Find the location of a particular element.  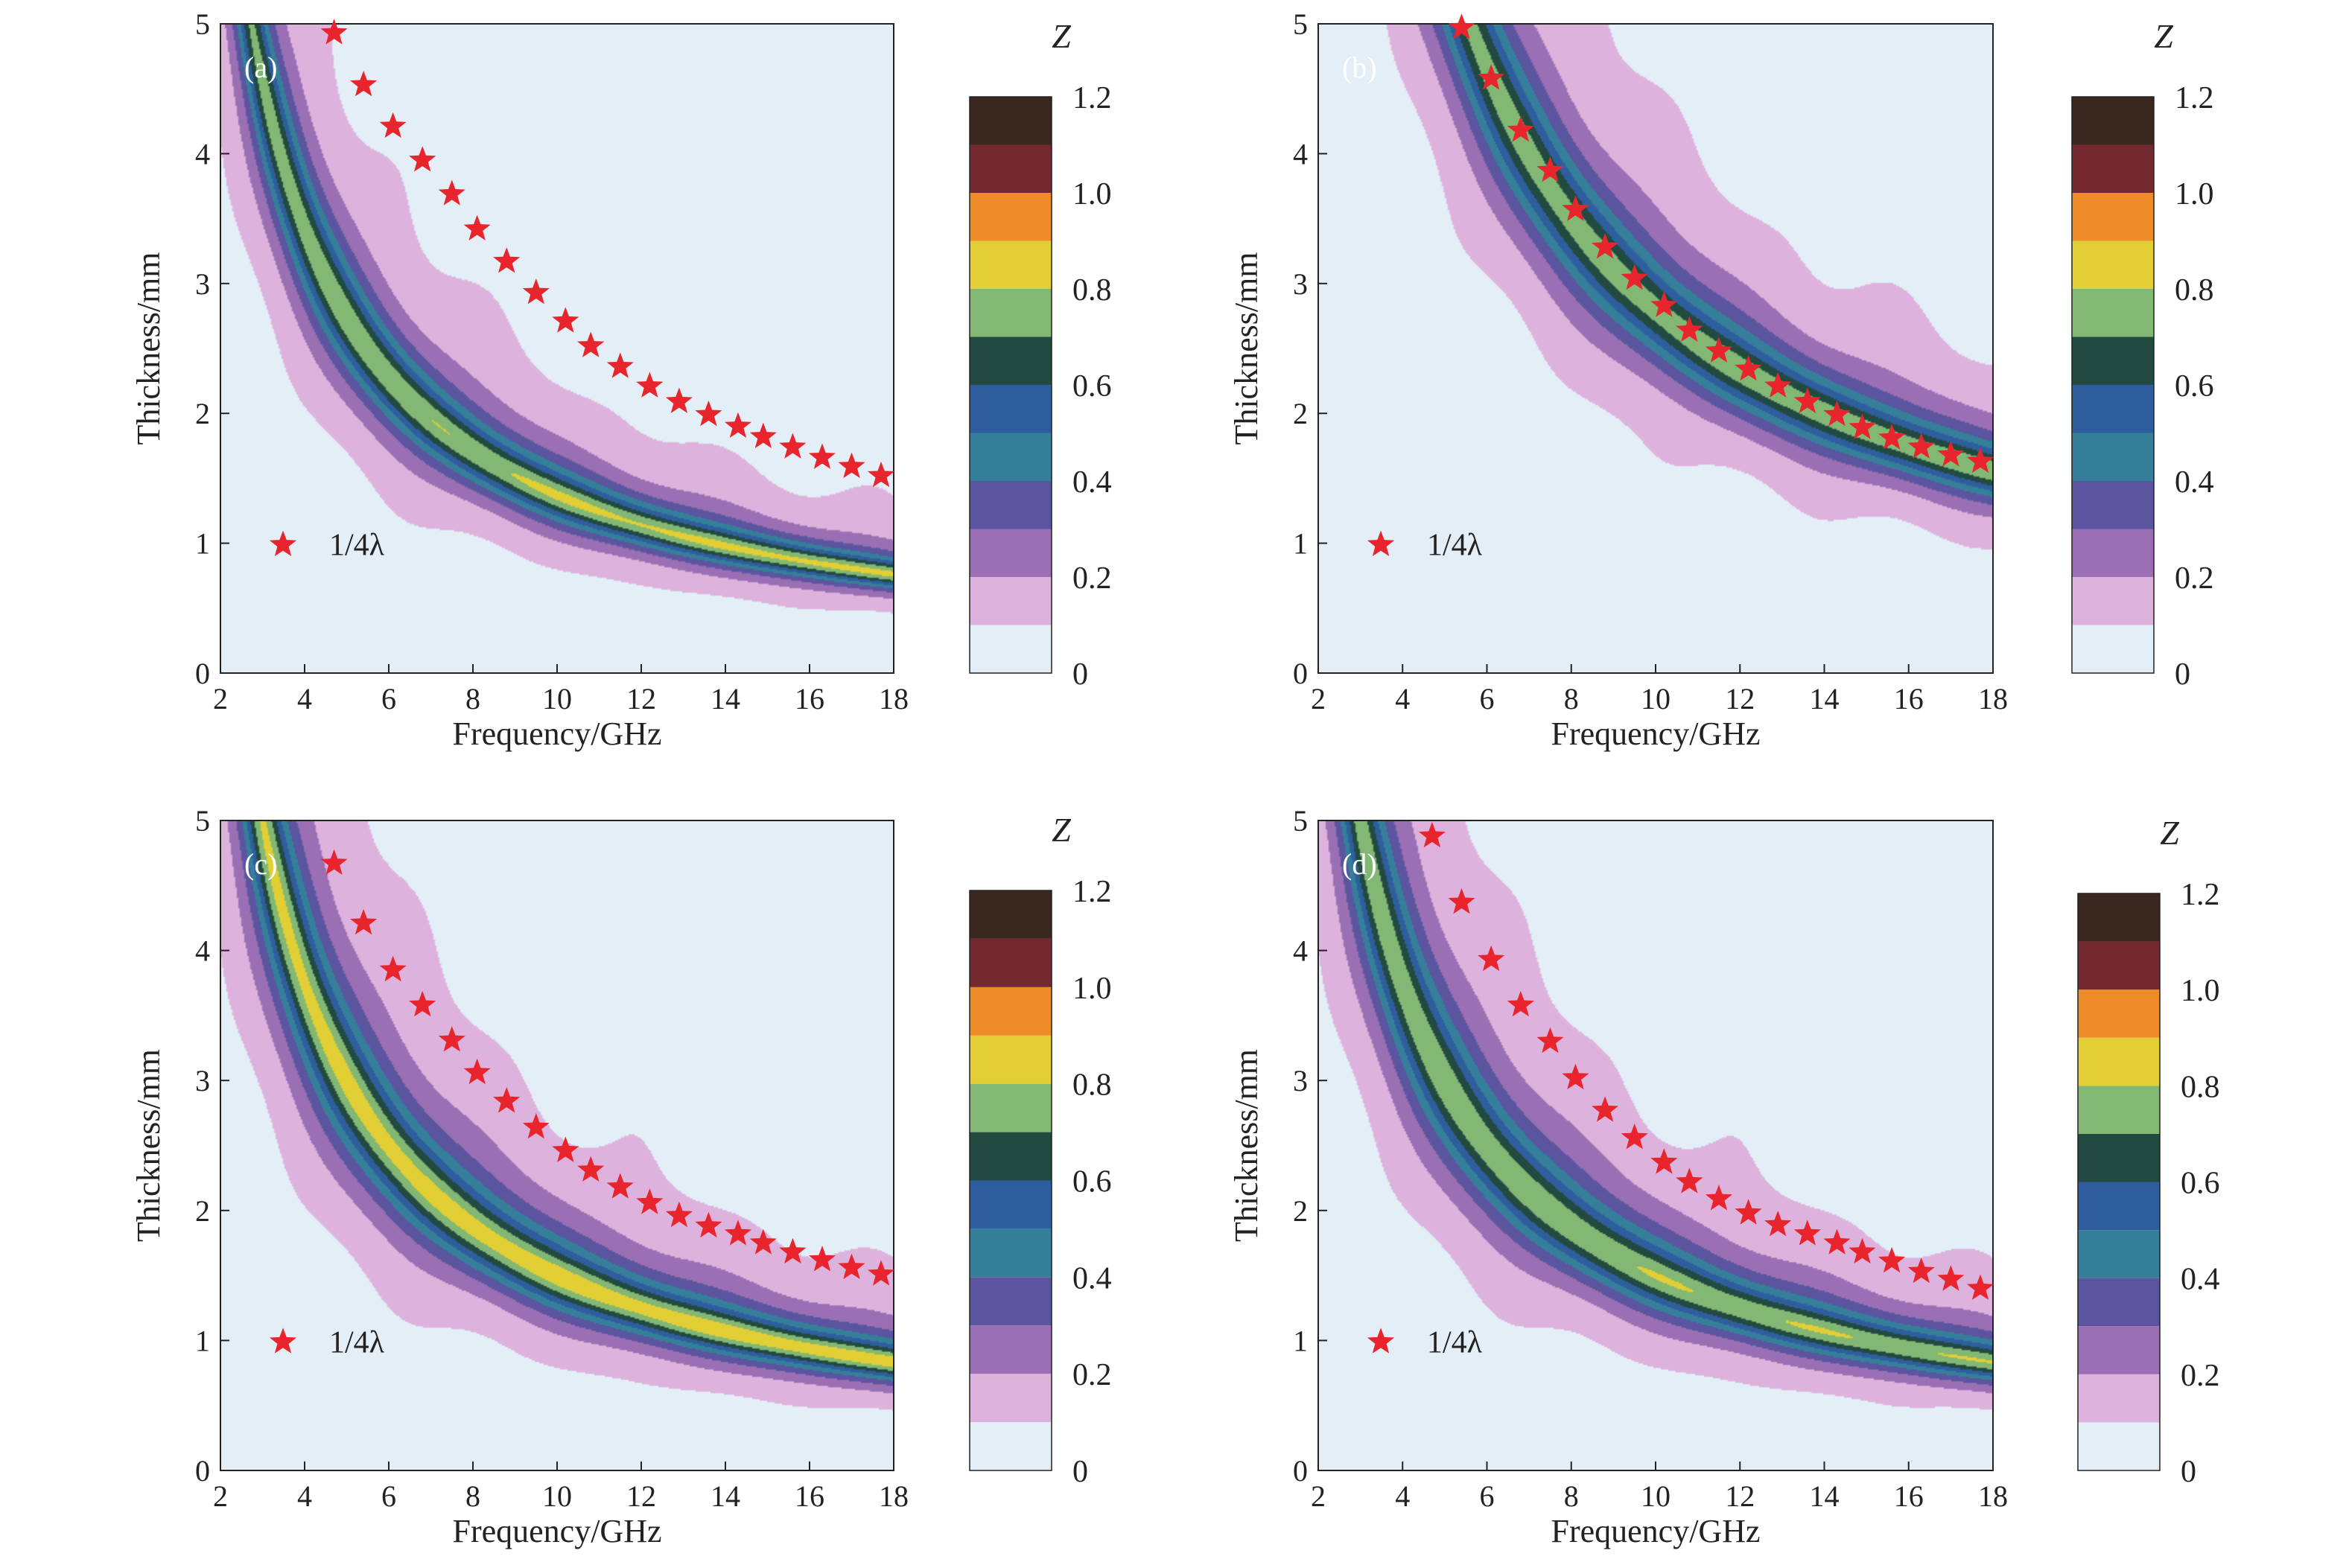

y-tick-label: 1 is located at coordinates (202, 544).